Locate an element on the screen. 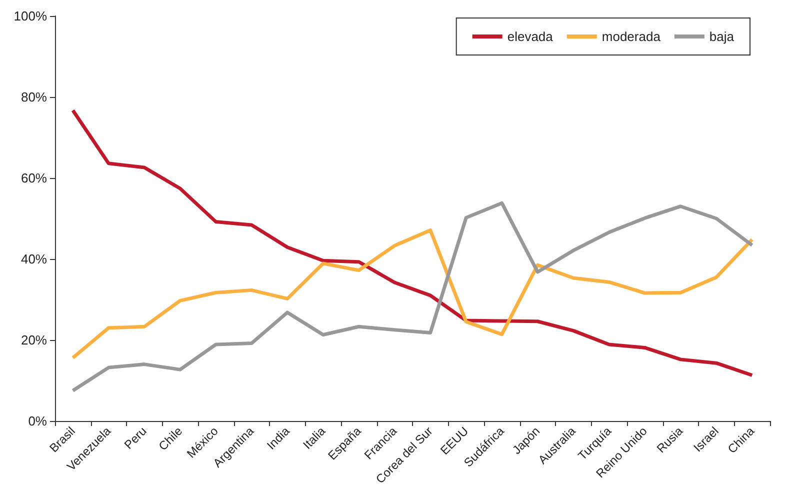  legend-label: moderada is located at coordinates (632, 36).